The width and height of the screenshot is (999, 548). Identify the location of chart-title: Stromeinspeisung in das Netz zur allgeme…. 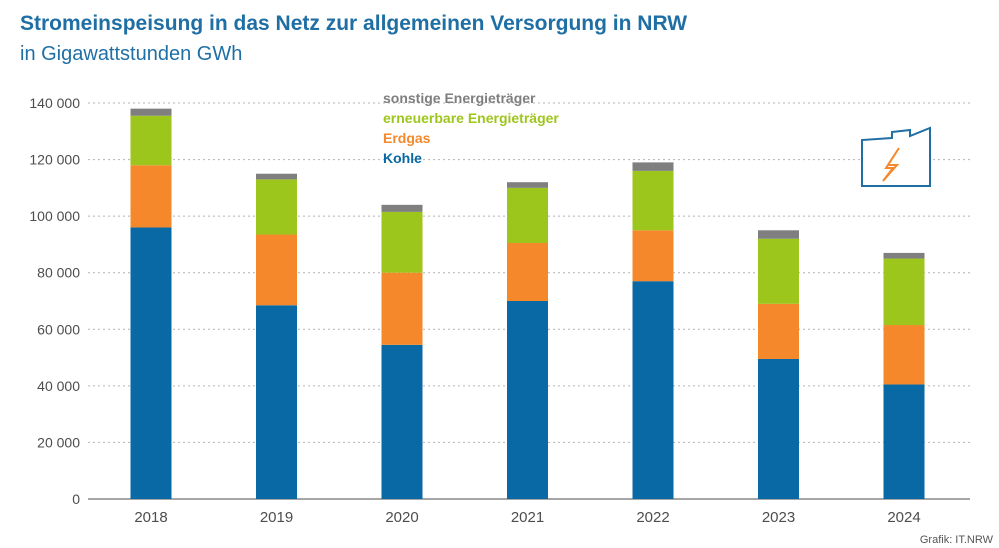
(354, 23).